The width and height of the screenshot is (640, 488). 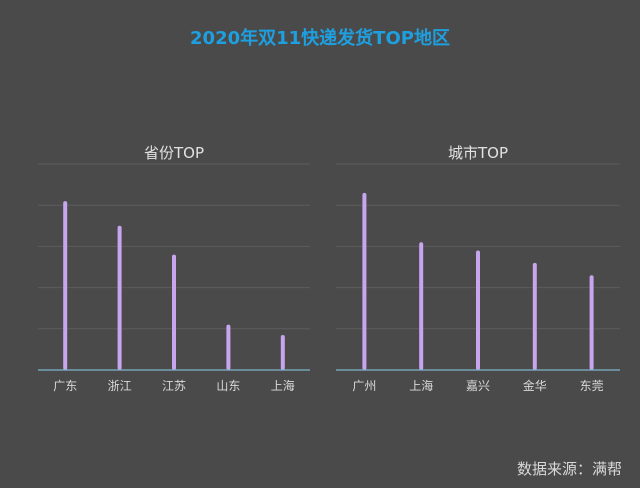 What do you see at coordinates (569, 469) in the screenshot?
I see `data-source-note: 数据来源：满帮` at bounding box center [569, 469].